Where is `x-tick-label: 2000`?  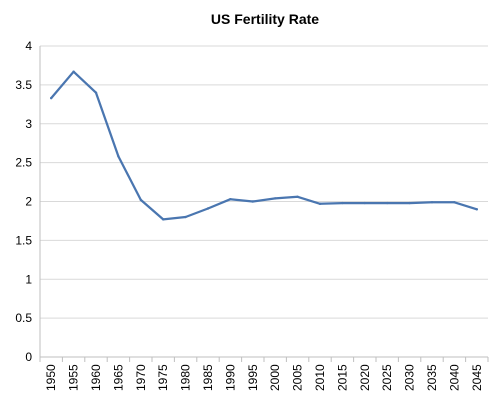
x-tick-label: 2000 is located at coordinates (275, 377).